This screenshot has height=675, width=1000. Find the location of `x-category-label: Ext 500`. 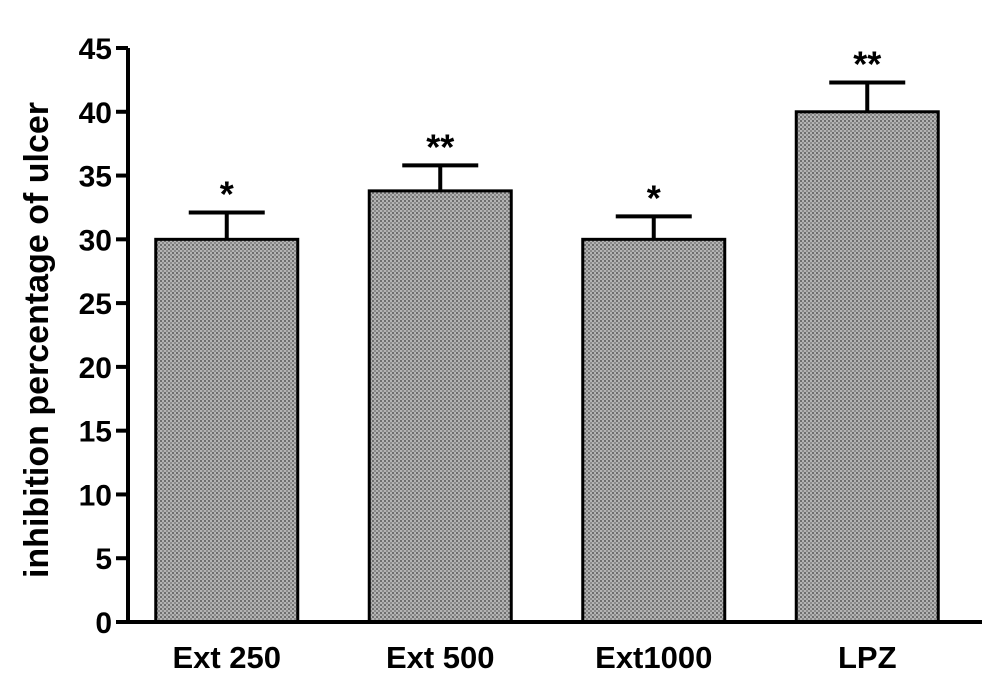

x-category-label: Ext 500 is located at coordinates (440, 657).